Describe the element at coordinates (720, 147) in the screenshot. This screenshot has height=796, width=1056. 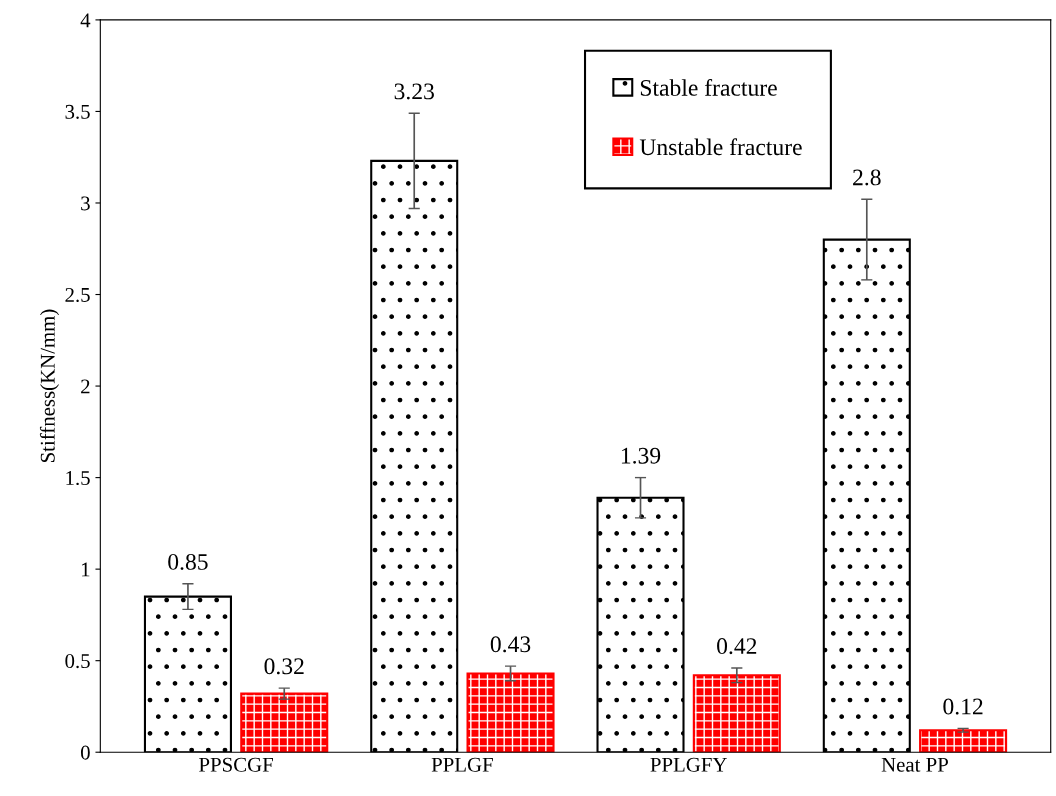
I see `legend-label: Unstable fracture` at that location.